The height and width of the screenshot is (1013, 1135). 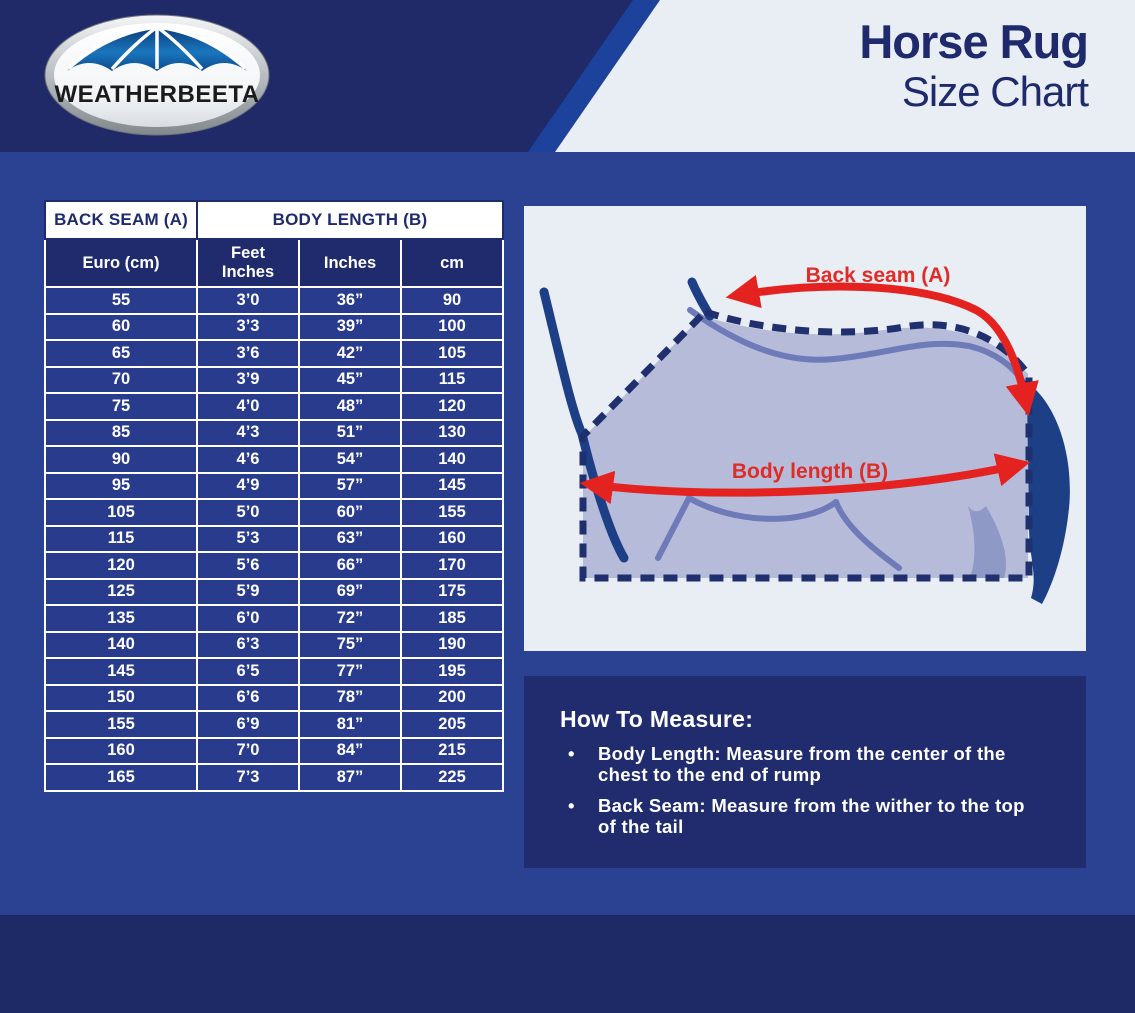 What do you see at coordinates (350, 538) in the screenshot?
I see `table-cell: 63”` at bounding box center [350, 538].